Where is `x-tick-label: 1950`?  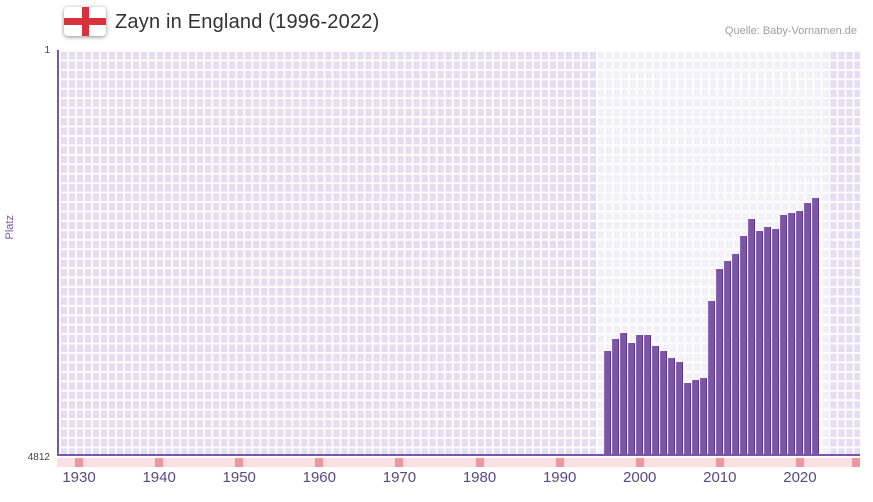 x-tick-label: 1950 is located at coordinates (239, 477).